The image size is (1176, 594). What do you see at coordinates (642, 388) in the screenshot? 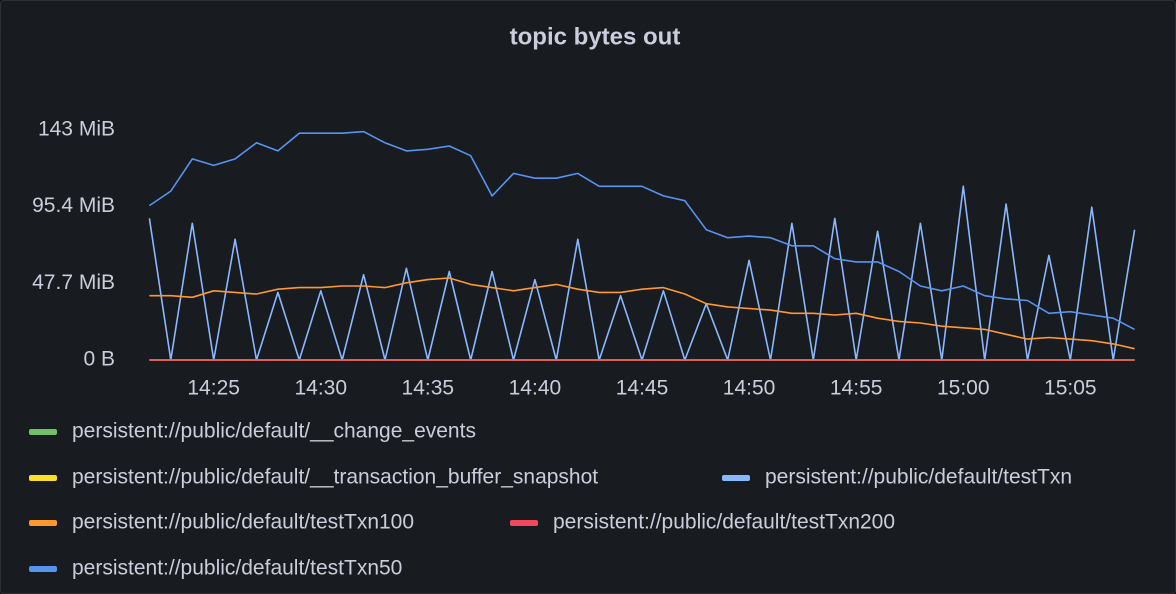
I see `x-tick-label: 14:45` at bounding box center [642, 388].